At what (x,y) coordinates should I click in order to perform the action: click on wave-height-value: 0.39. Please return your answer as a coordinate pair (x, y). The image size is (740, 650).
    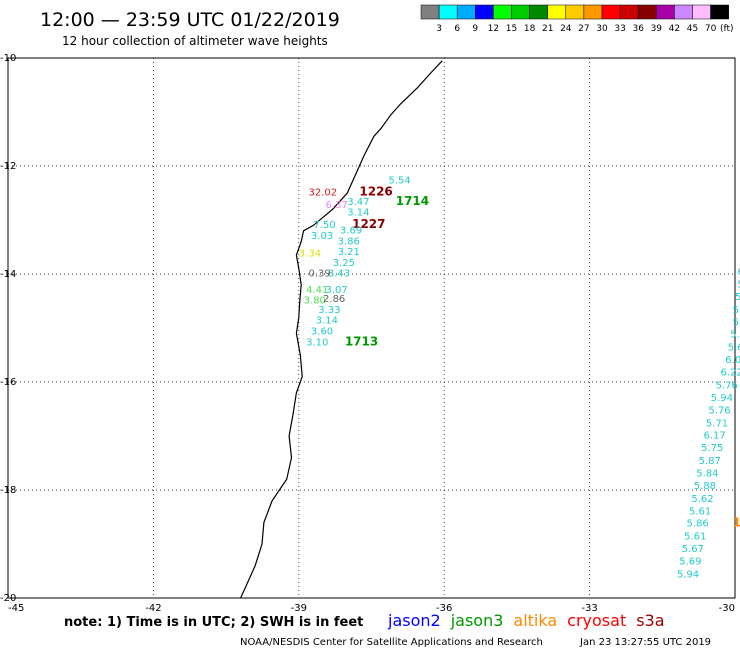
    Looking at the image, I should click on (319, 274).